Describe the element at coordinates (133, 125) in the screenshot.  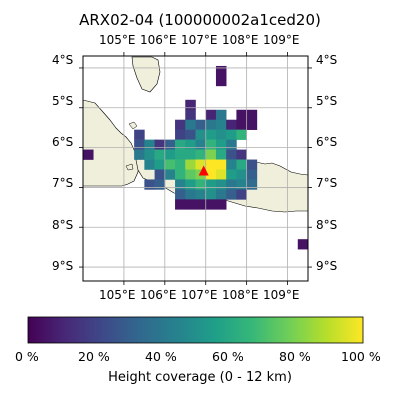
I see `land-thousand-islands` at that location.